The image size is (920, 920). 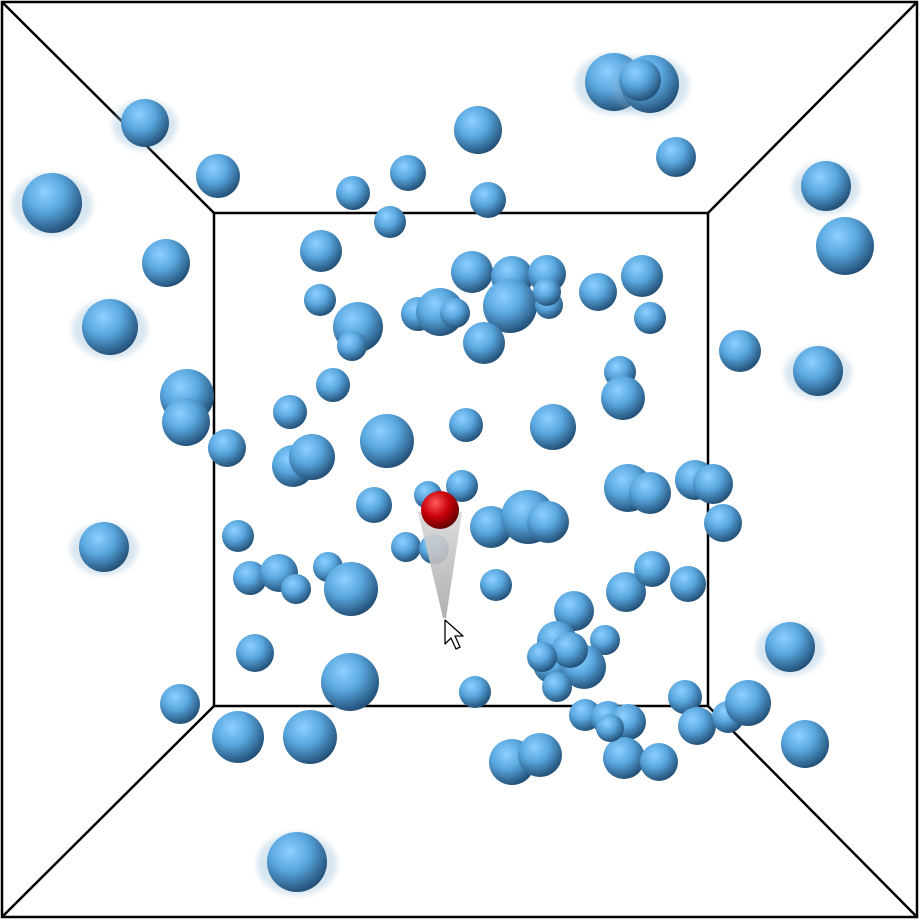 I want to click on frame-edge-top-left, so click(x=108, y=107).